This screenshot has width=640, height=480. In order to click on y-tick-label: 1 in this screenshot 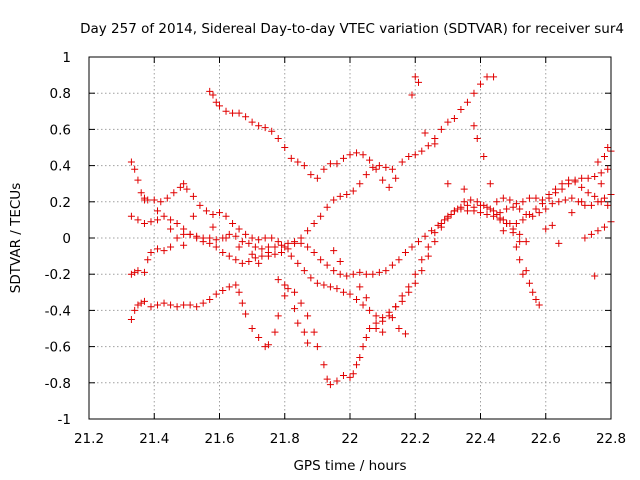, I will do `click(66, 58)`.